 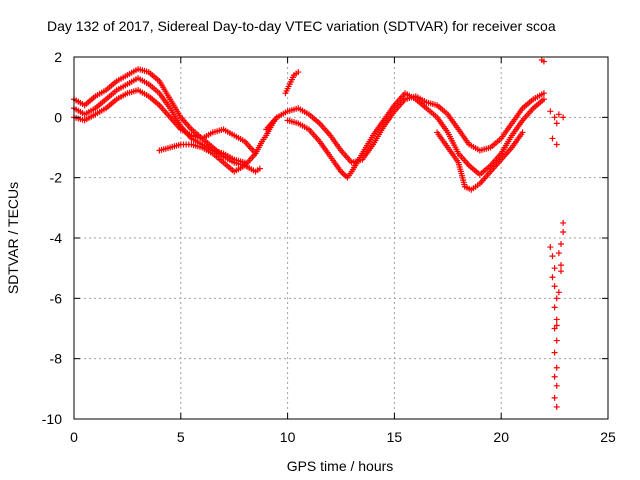 What do you see at coordinates (395, 437) in the screenshot?
I see `x-tick-label: 15` at bounding box center [395, 437].